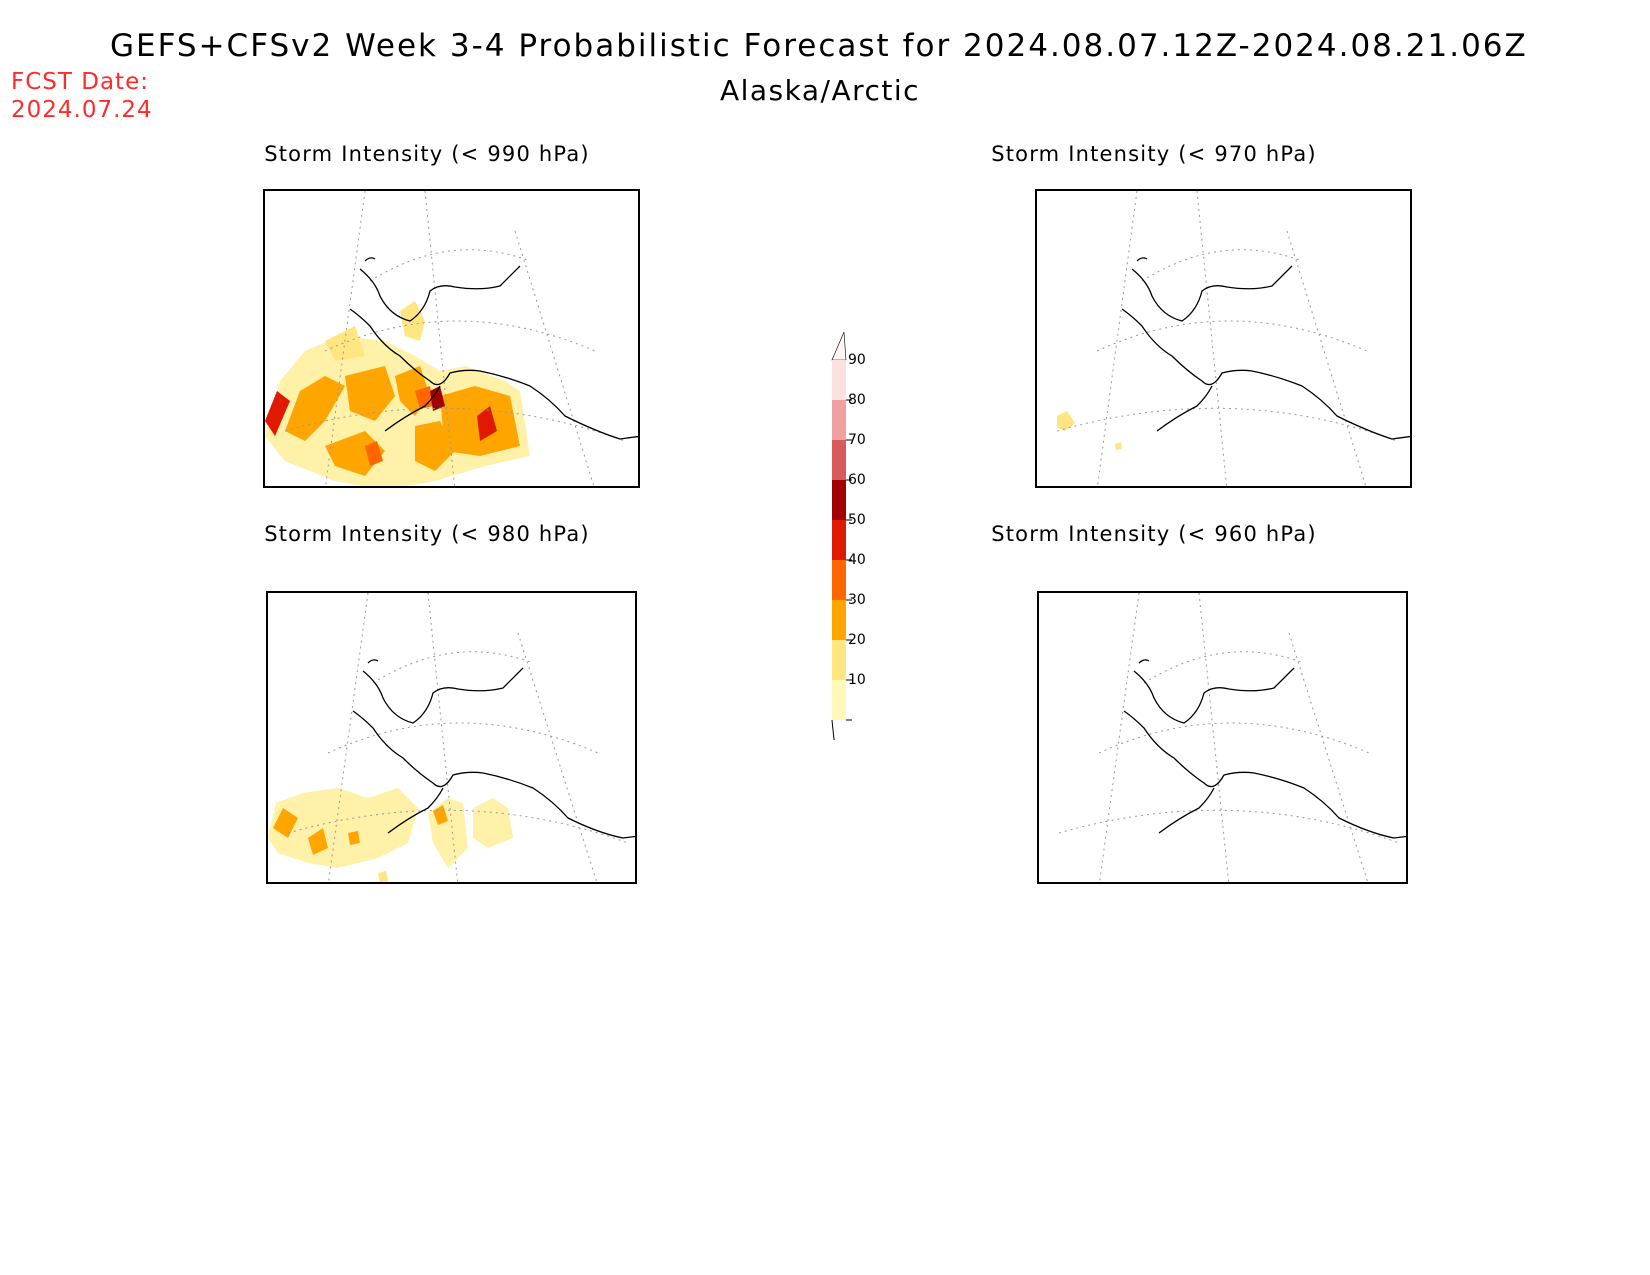 The width and height of the screenshot is (1650, 1275). I want to click on colorbar-label-60: 60, so click(857, 480).